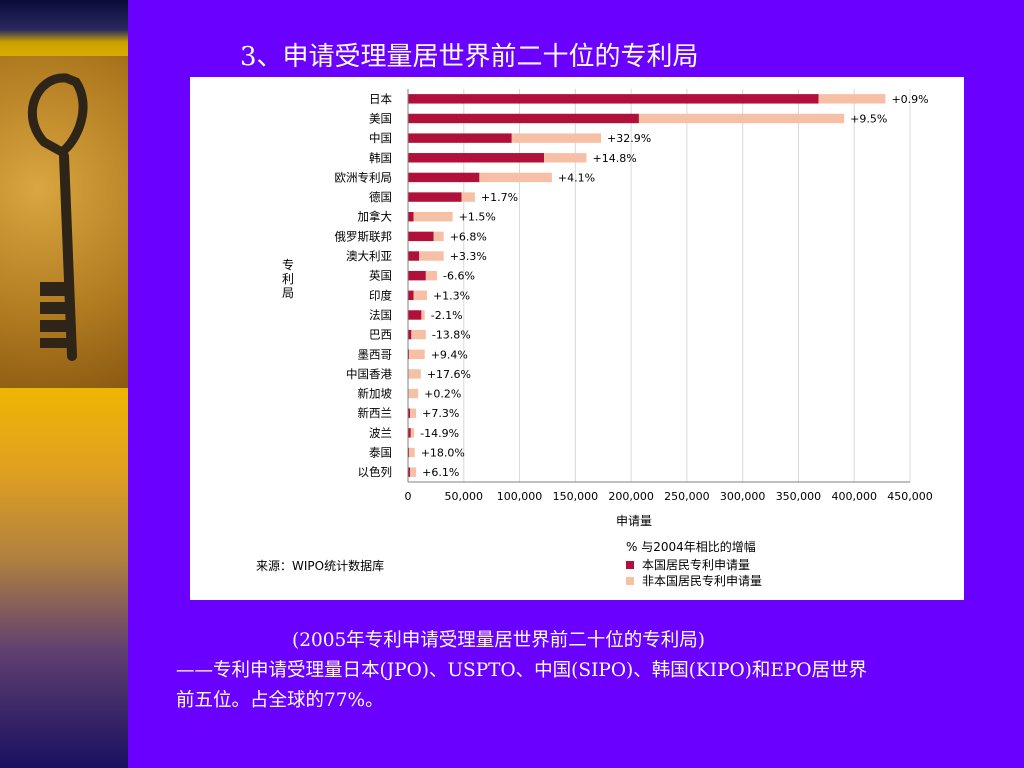 This screenshot has width=1024, height=768. Describe the element at coordinates (380, 197) in the screenshot. I see `category-label: 德国` at that location.